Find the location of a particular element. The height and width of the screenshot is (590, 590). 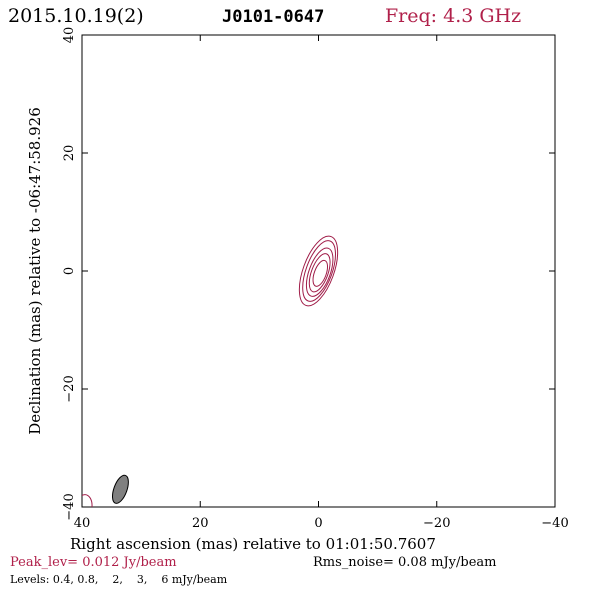

source-name: J0101-0647 is located at coordinates (273, 17).